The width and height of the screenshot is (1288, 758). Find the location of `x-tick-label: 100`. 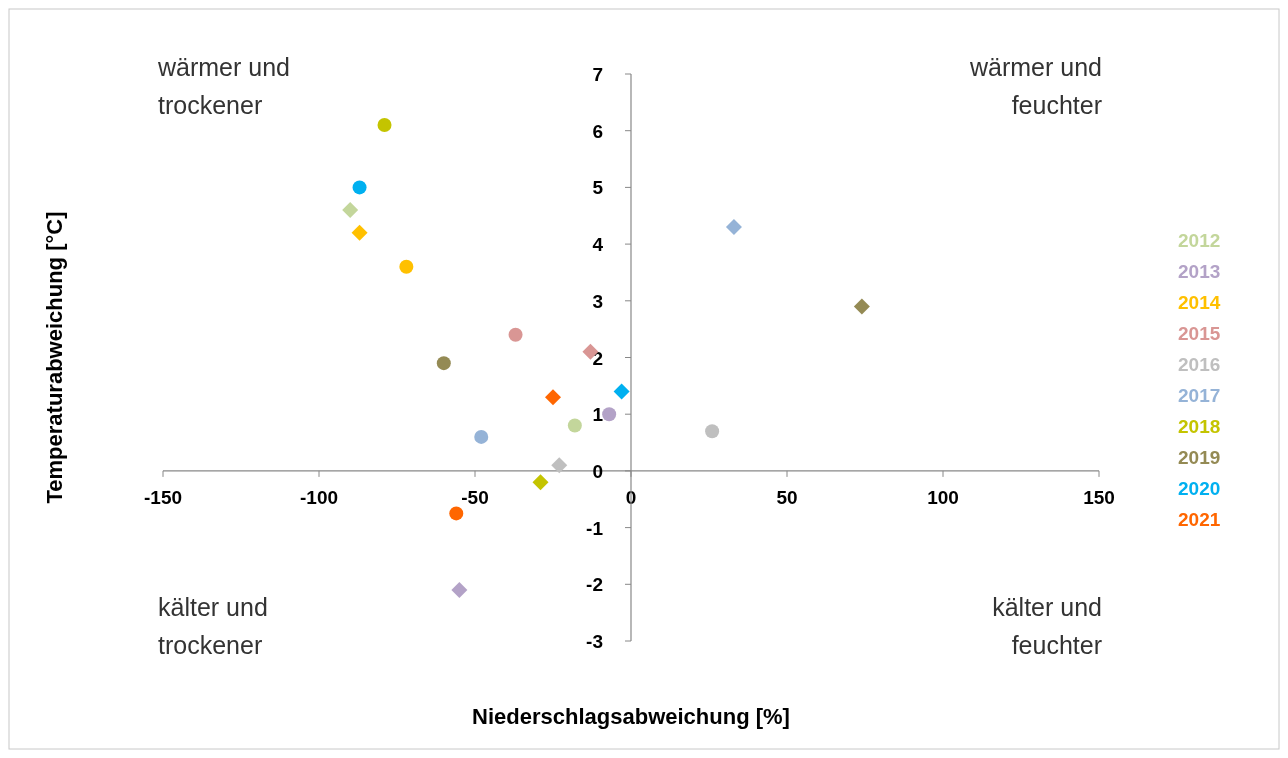

x-tick-label: 100 is located at coordinates (943, 497).